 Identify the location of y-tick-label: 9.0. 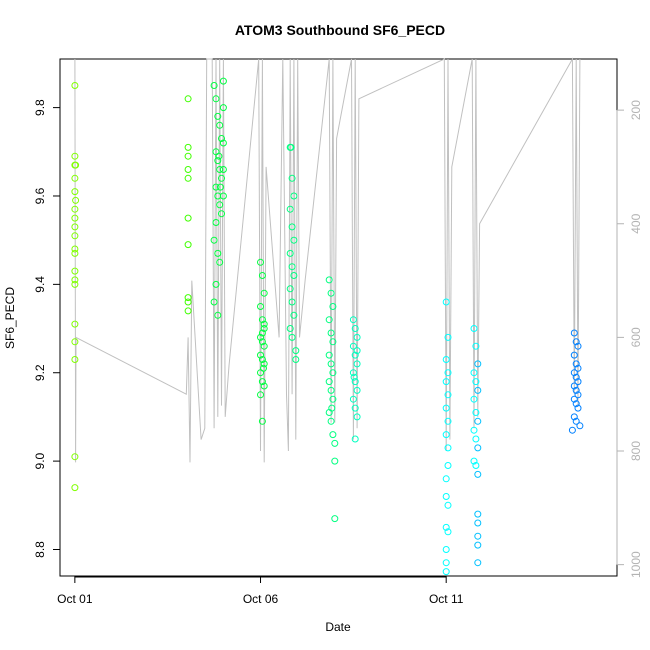
(40, 460).